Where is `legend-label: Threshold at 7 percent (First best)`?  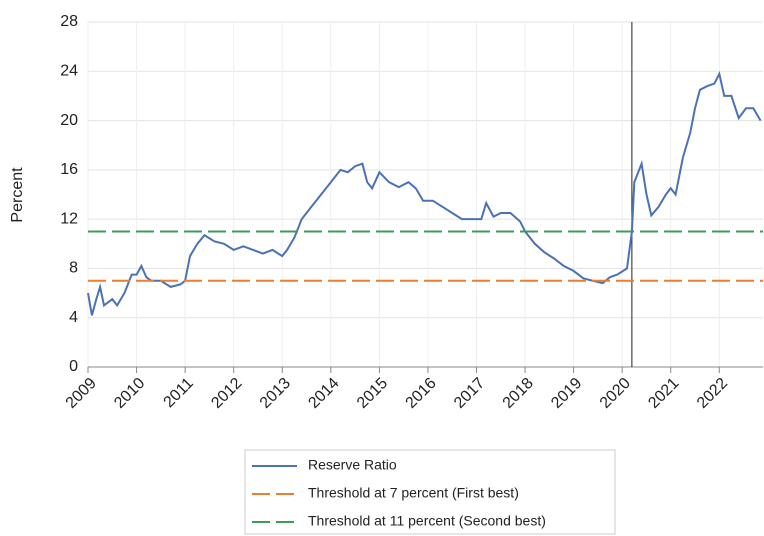
legend-label: Threshold at 7 percent (First best) is located at coordinates (413, 493).